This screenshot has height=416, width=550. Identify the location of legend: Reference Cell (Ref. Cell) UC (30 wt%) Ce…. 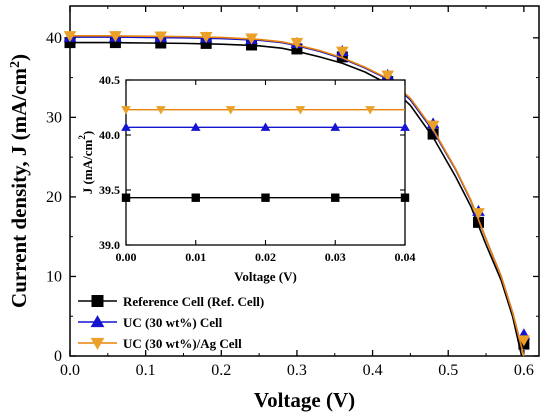
(171, 322).